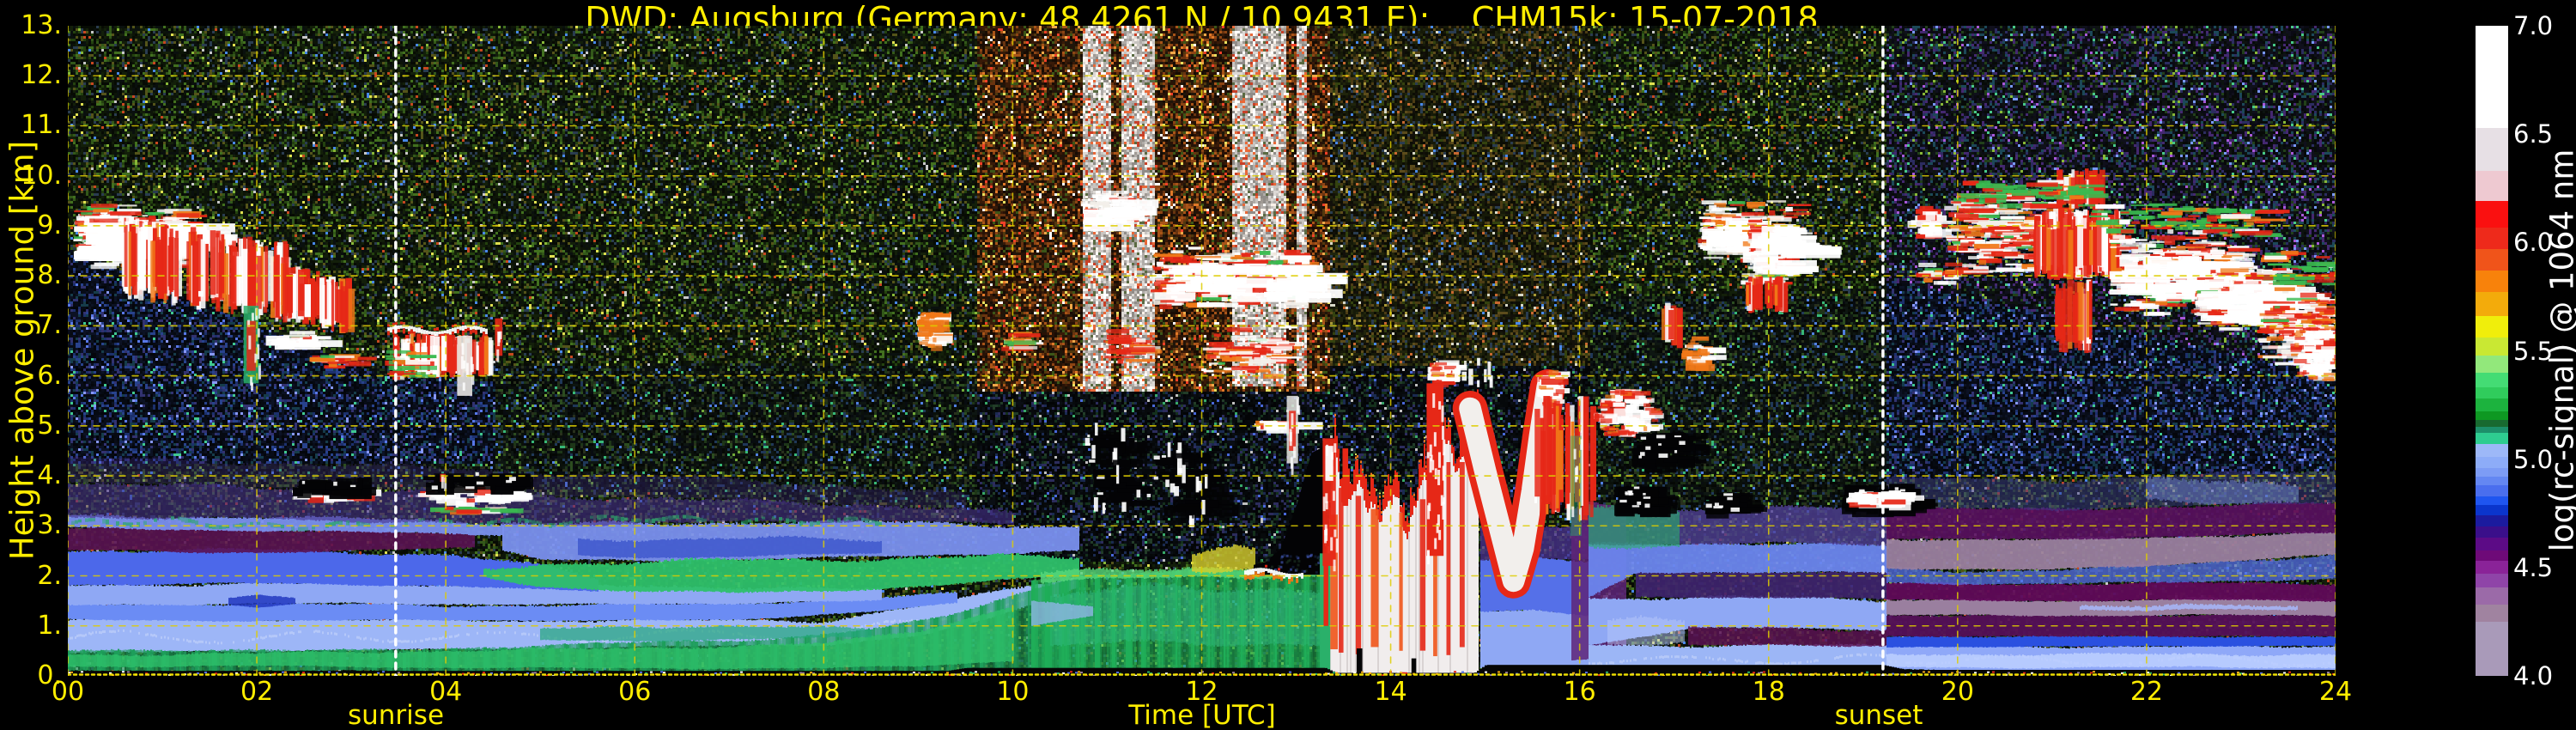  What do you see at coordinates (257, 692) in the screenshot?
I see `x-tick-label: 02` at bounding box center [257, 692].